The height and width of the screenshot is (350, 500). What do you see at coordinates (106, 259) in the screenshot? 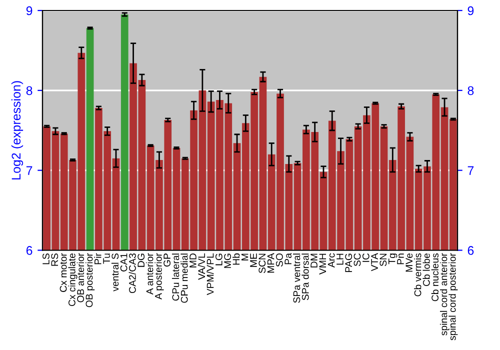
I see `x-tick-label: Tu` at bounding box center [106, 259].